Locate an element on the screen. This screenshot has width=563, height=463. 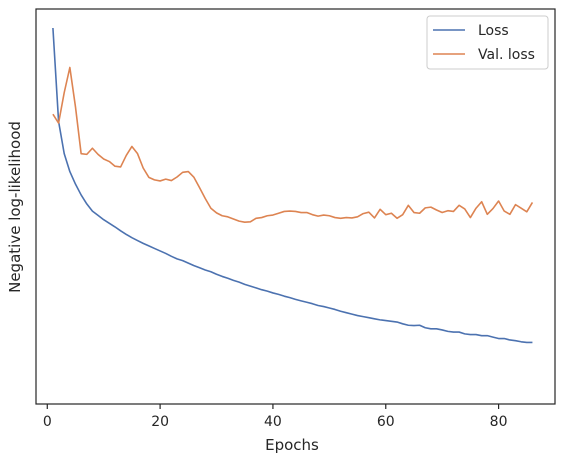
legend: Loss Val. loss is located at coordinates (487, 42).